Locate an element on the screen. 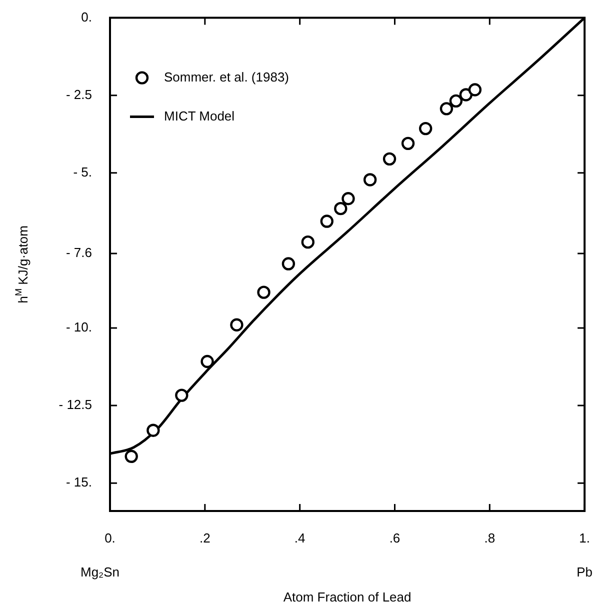  text: Pb is located at coordinates (584, 572).